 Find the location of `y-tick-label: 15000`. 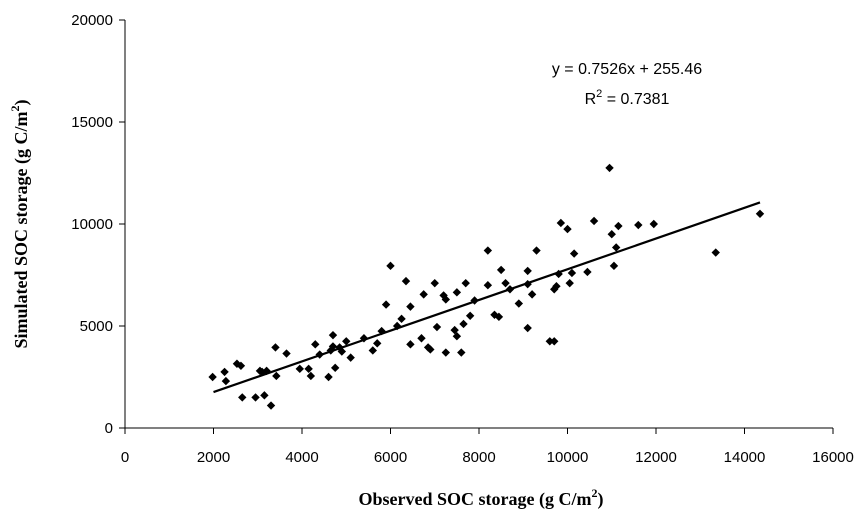

y-tick-label: 15000 is located at coordinates (92, 122).